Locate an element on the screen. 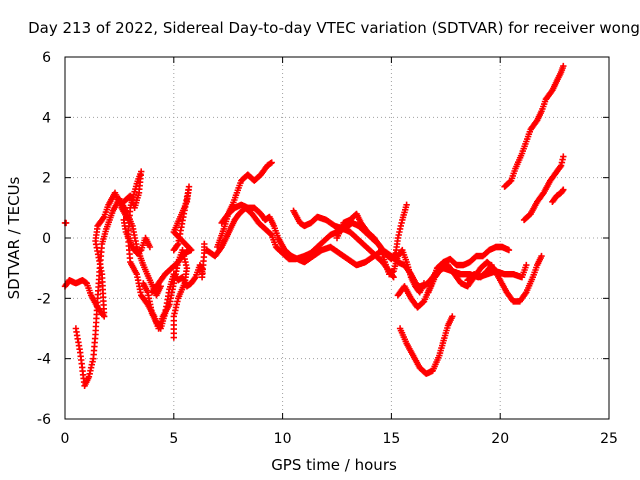  y-tick-labels: -6 -4 -2 0 2 4 6 is located at coordinates (44, 239).